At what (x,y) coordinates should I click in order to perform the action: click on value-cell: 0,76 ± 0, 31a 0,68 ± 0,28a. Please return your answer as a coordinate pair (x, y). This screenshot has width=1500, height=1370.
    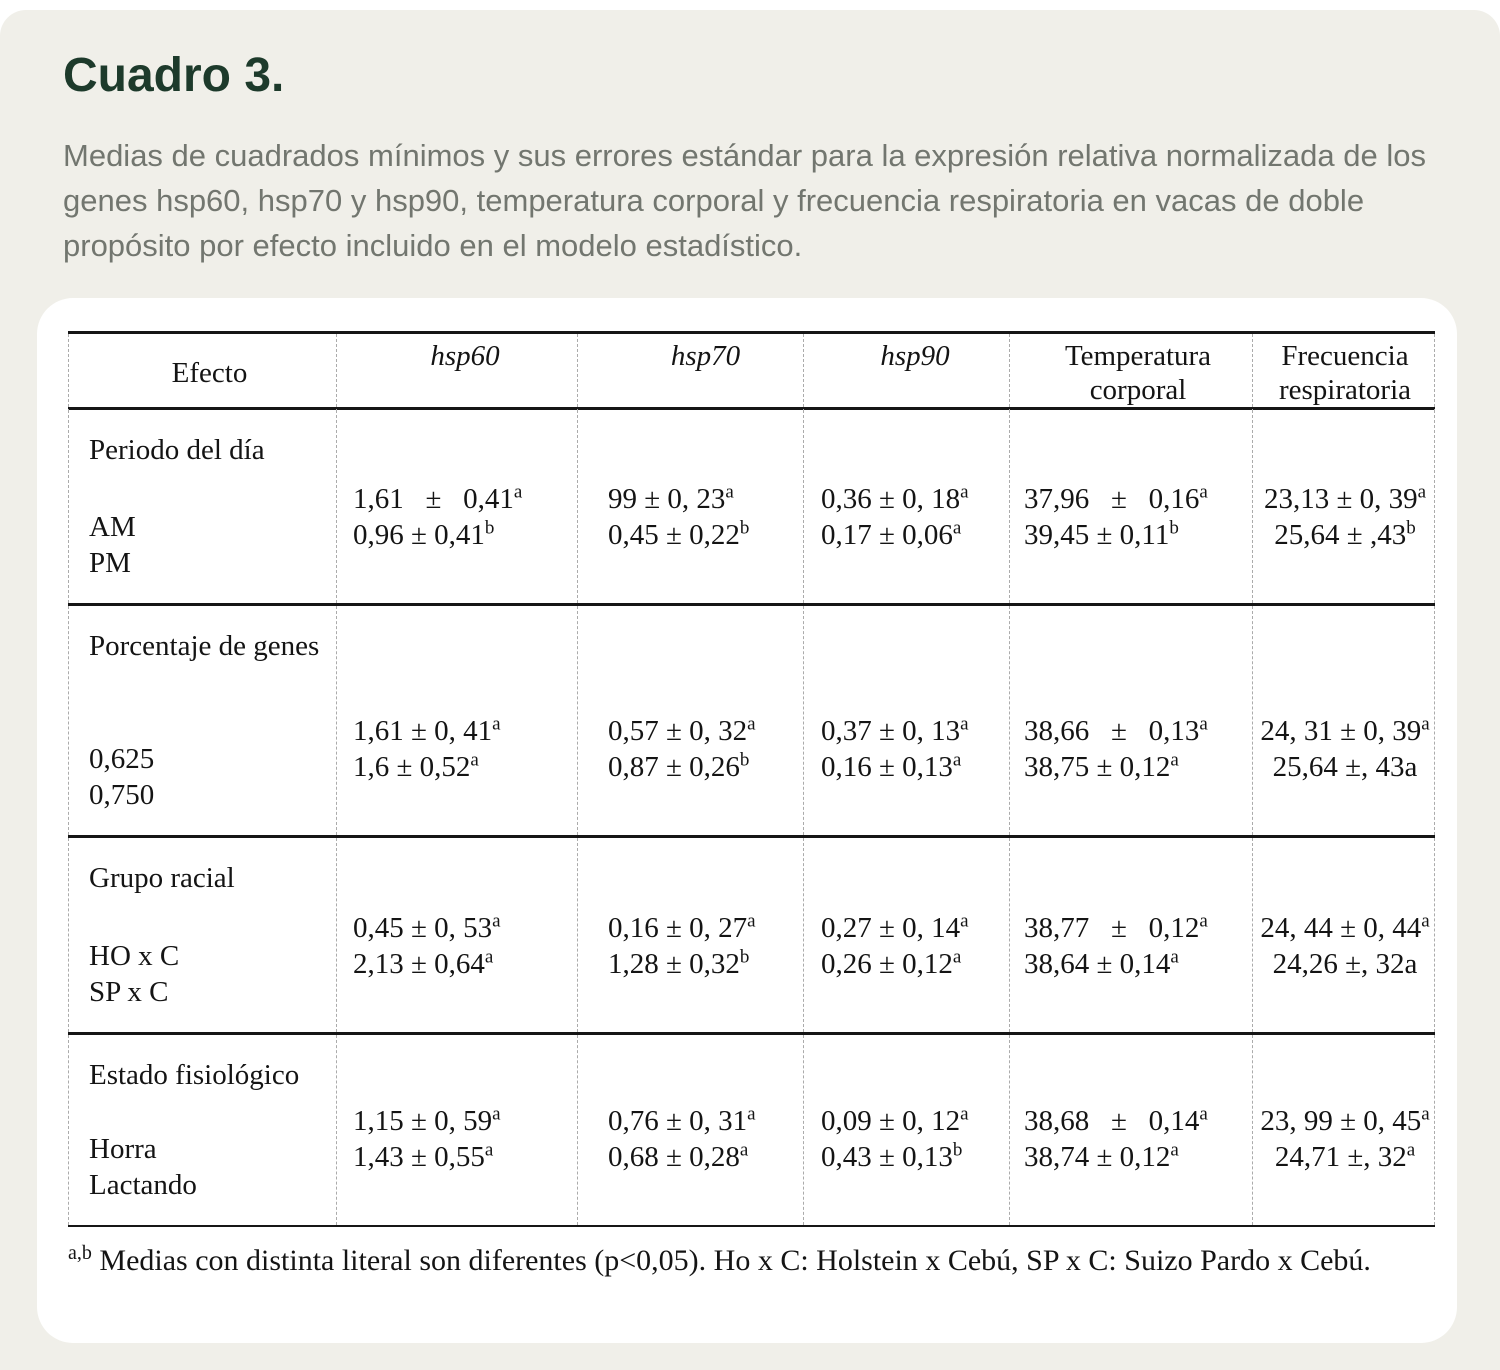
    Looking at the image, I should click on (690, 1130).